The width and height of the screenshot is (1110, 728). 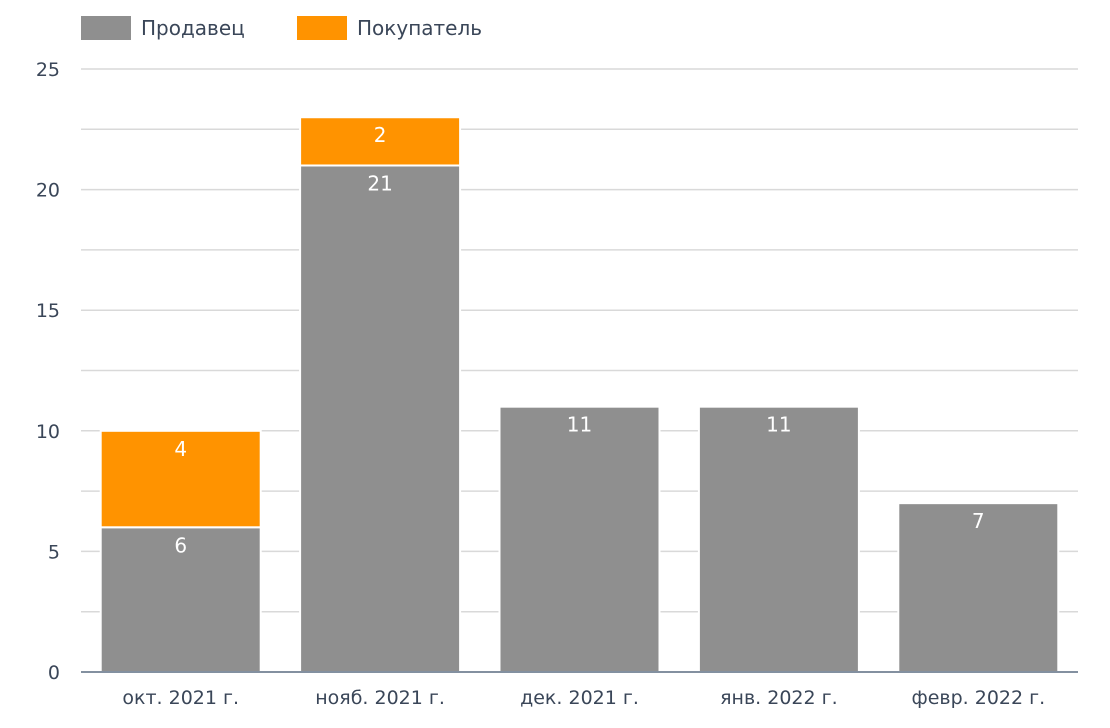 I want to click on x-tick-label: янв. 2022 г., so click(x=779, y=698).